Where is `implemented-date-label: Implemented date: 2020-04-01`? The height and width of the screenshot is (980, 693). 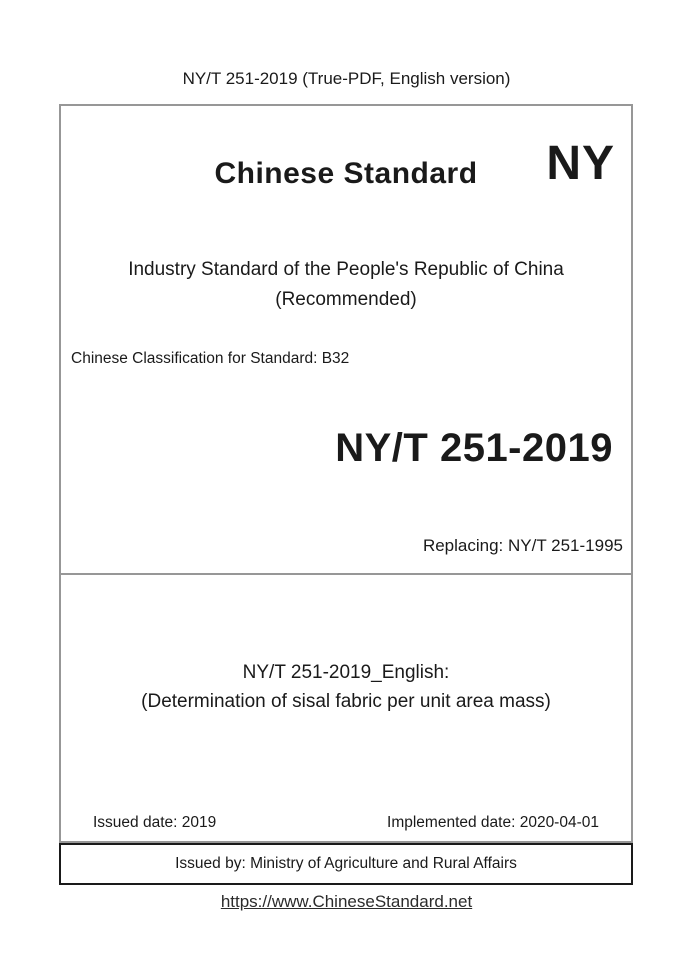 implemented-date-label: Implemented date: 2020-04-01 is located at coordinates (493, 822).